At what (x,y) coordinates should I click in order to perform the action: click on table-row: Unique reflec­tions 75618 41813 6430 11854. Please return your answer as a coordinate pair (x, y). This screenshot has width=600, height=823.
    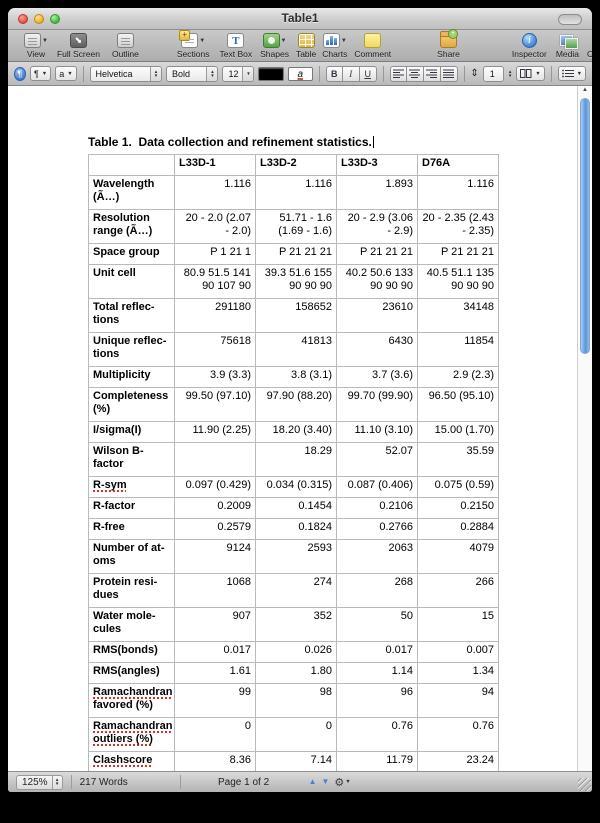
    Looking at the image, I should click on (293, 349).